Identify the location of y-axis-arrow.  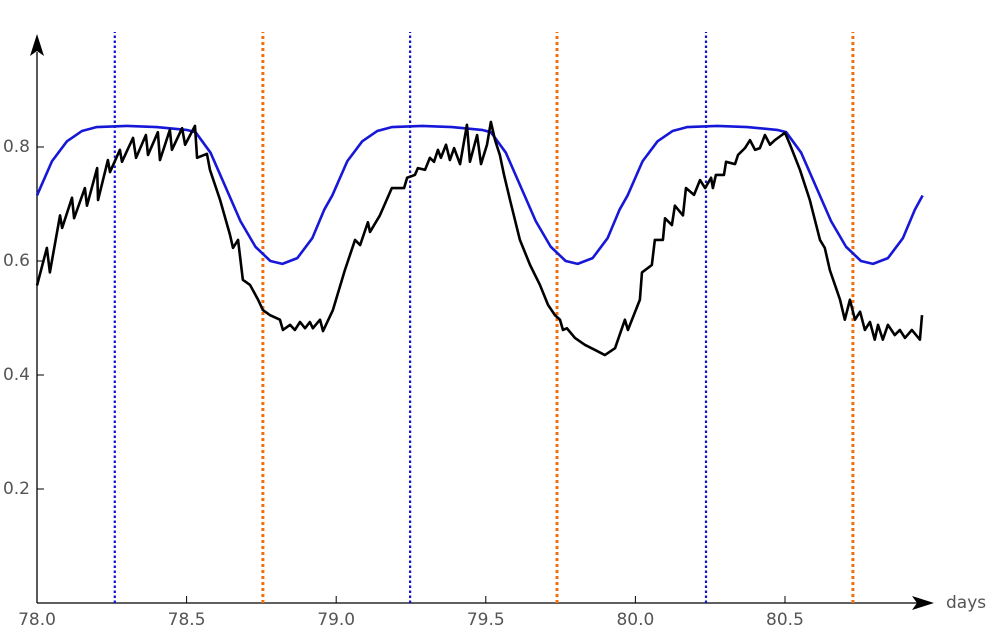
(37, 45).